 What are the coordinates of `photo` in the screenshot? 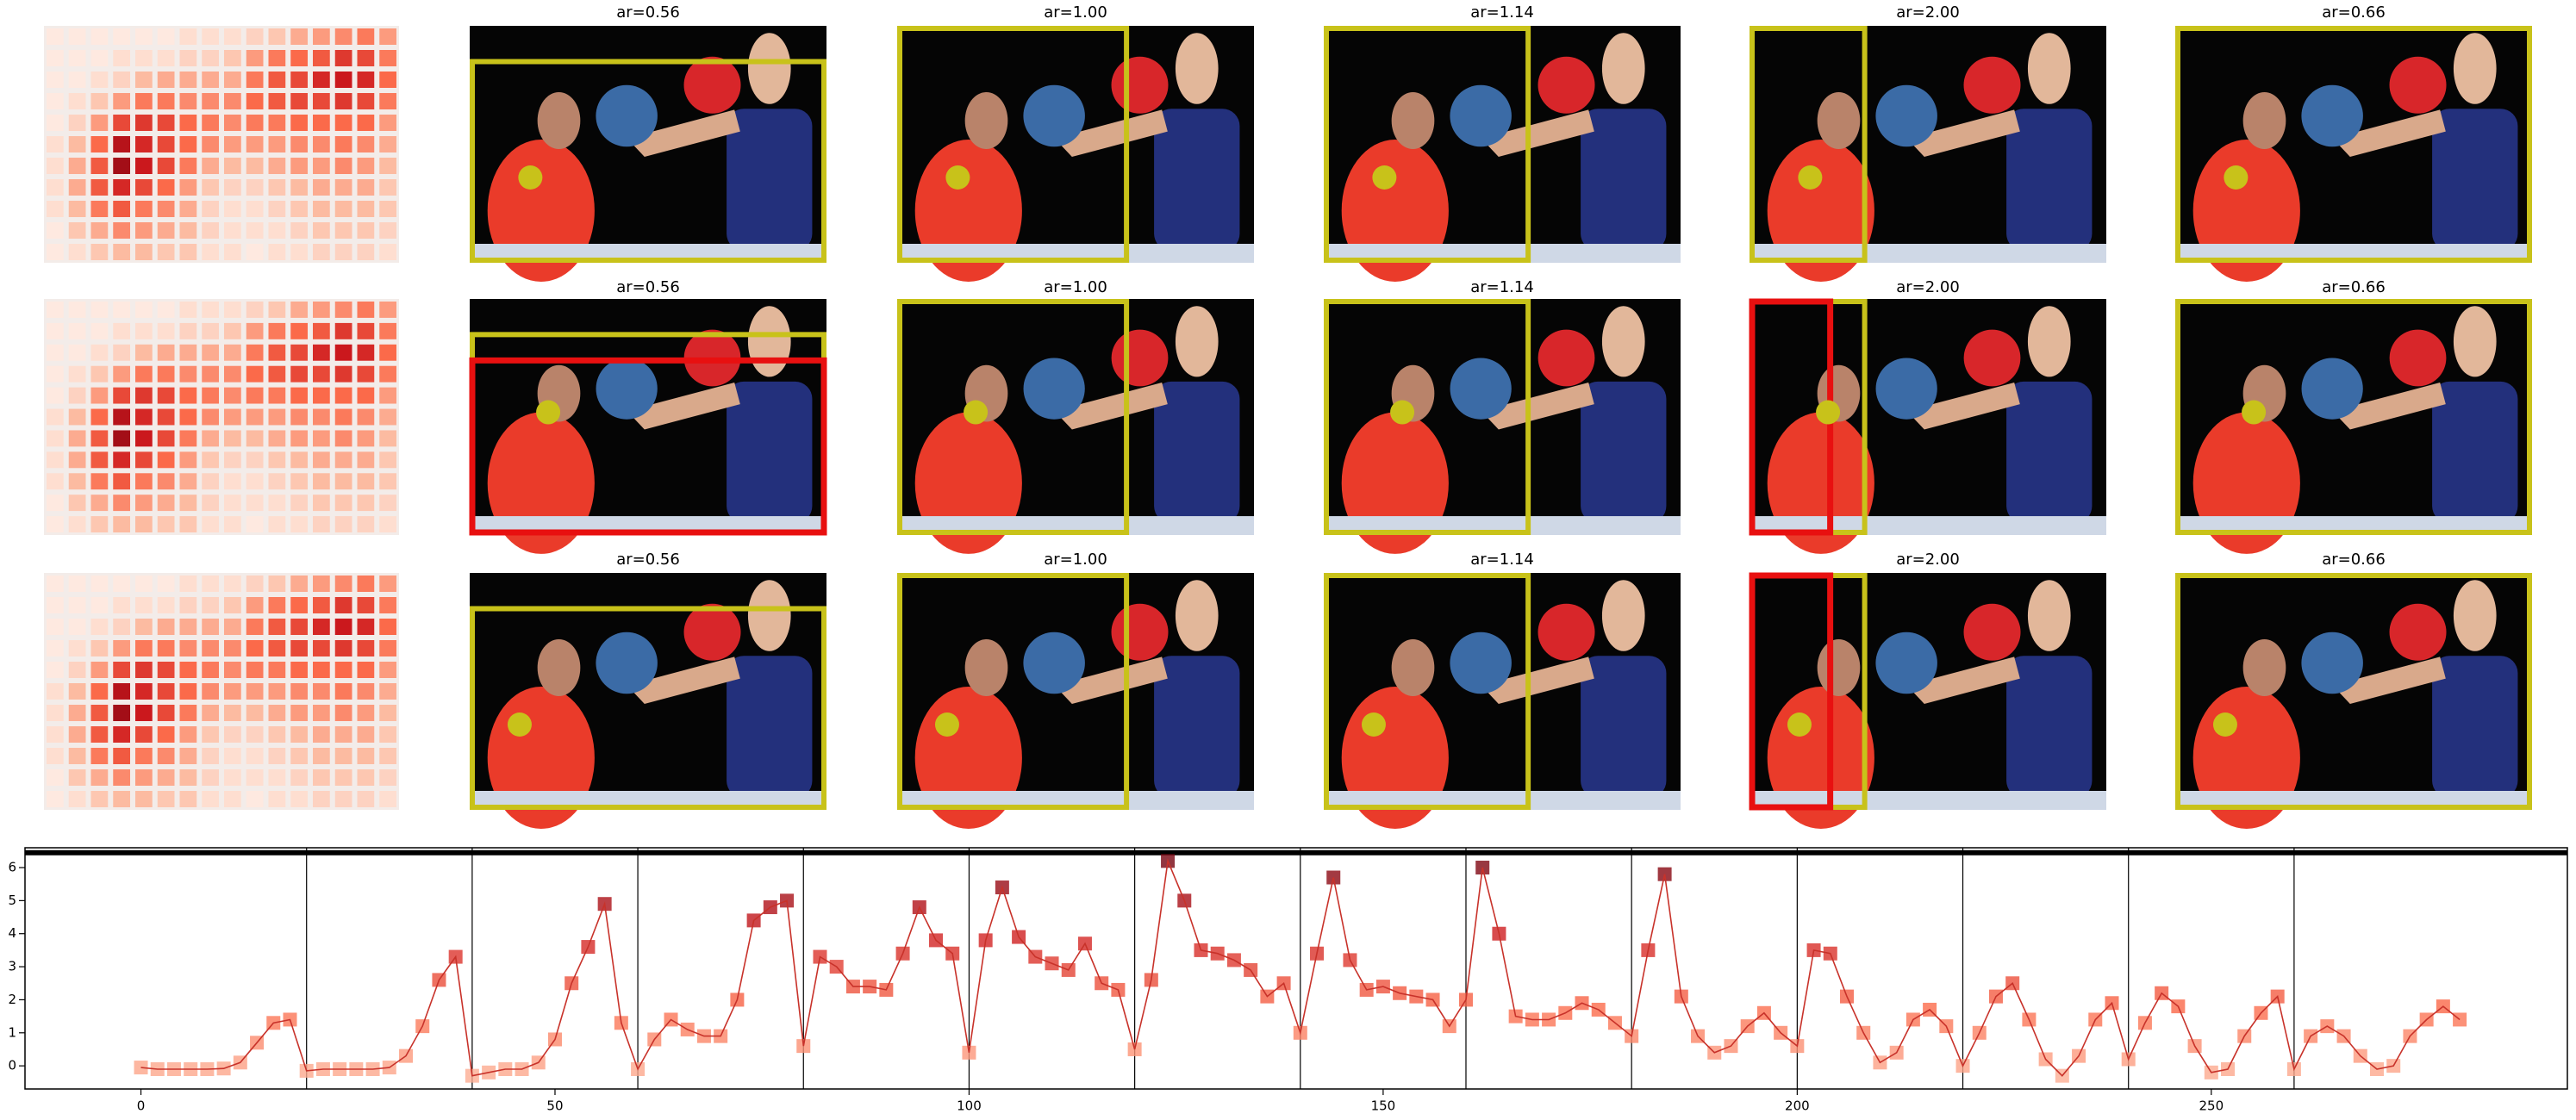 It's located at (648, 701).